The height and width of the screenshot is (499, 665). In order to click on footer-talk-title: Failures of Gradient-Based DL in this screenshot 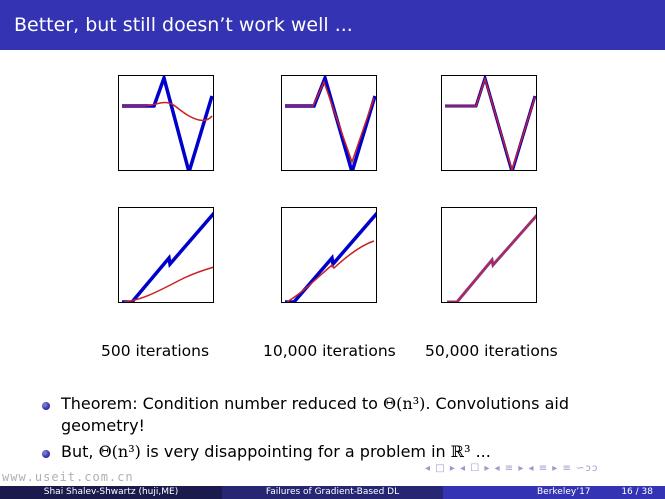, I will do `click(332, 492)`.